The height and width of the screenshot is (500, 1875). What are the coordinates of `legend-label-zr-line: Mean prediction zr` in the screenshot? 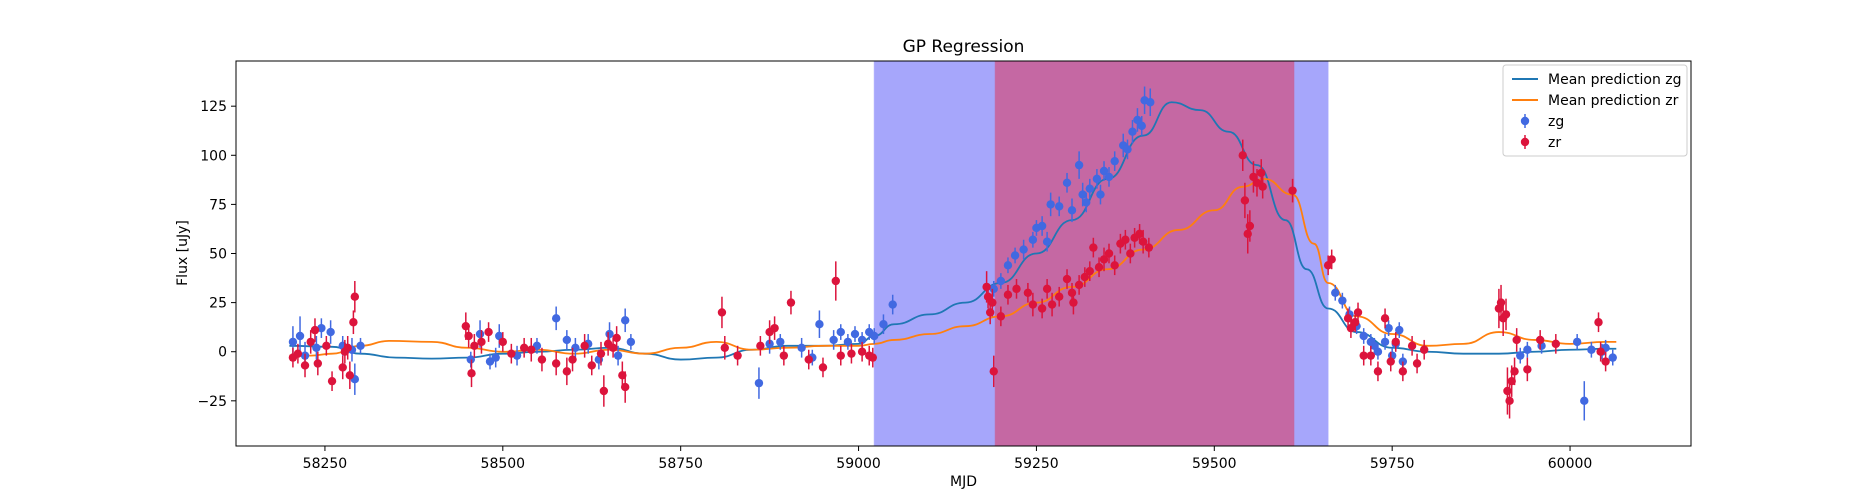 It's located at (1613, 101).